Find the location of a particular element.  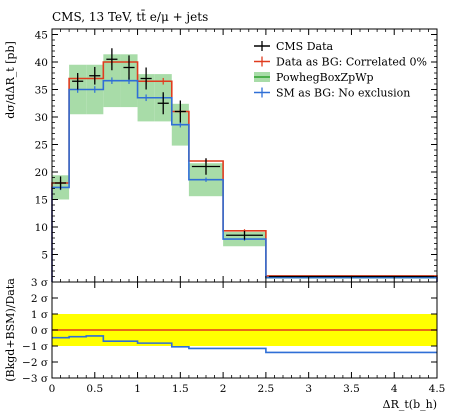

x-tick-label: 4.5 is located at coordinates (437, 389).